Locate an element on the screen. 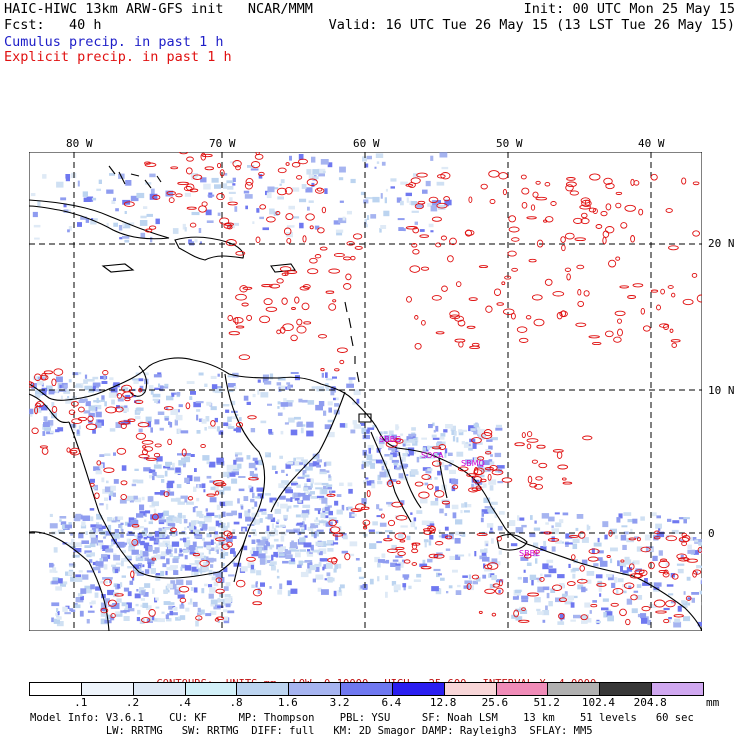 This screenshot has height=740, width=740. lon-label-70w: 70 W is located at coordinates (222, 143).